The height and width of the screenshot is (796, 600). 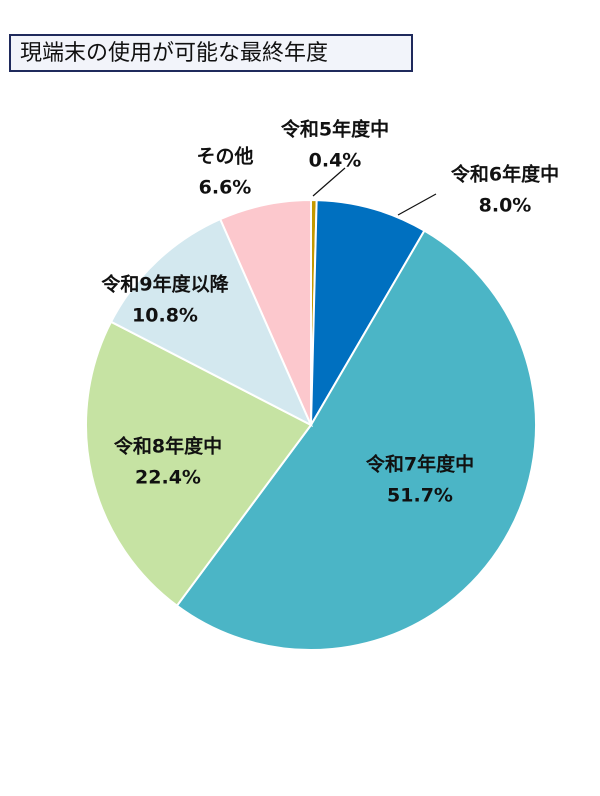 What do you see at coordinates (420, 496) in the screenshot?
I see `slice-value-label: 51.7%` at bounding box center [420, 496].